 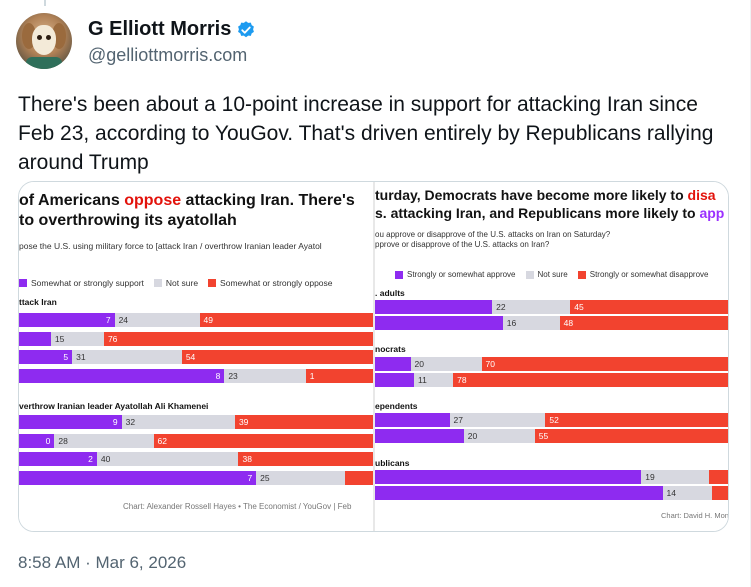 I want to click on panel-divider, so click(x=374, y=356).